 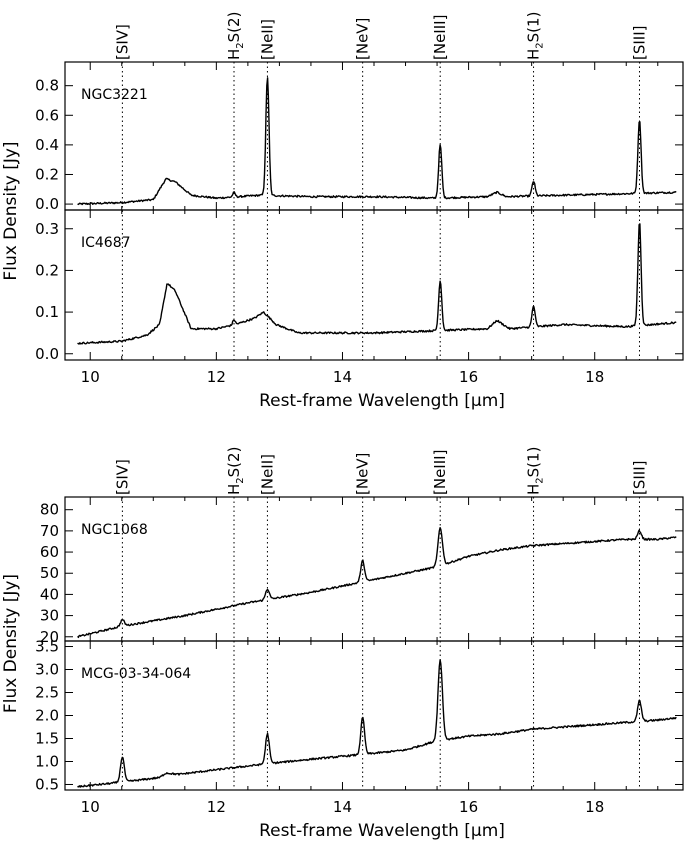 I want to click on y-tick-label: 0.3, so click(x=47, y=229).